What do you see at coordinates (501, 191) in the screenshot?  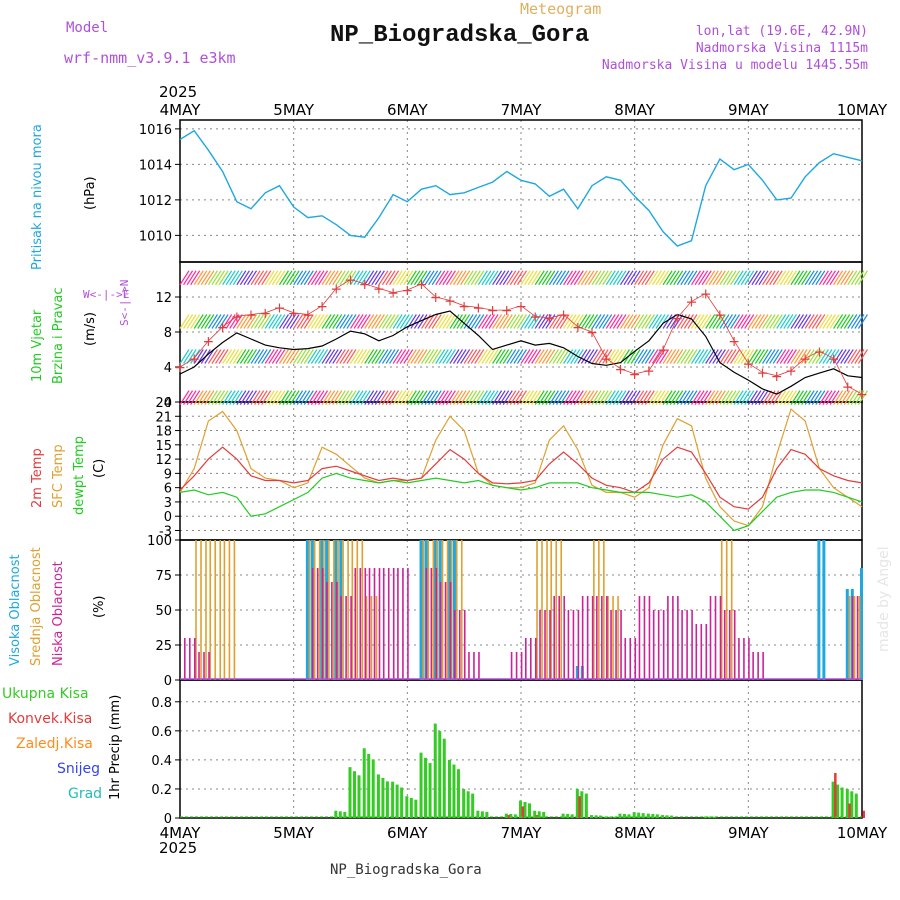 I see `panel-0: 1010 1012 1014 1016` at bounding box center [501, 191].